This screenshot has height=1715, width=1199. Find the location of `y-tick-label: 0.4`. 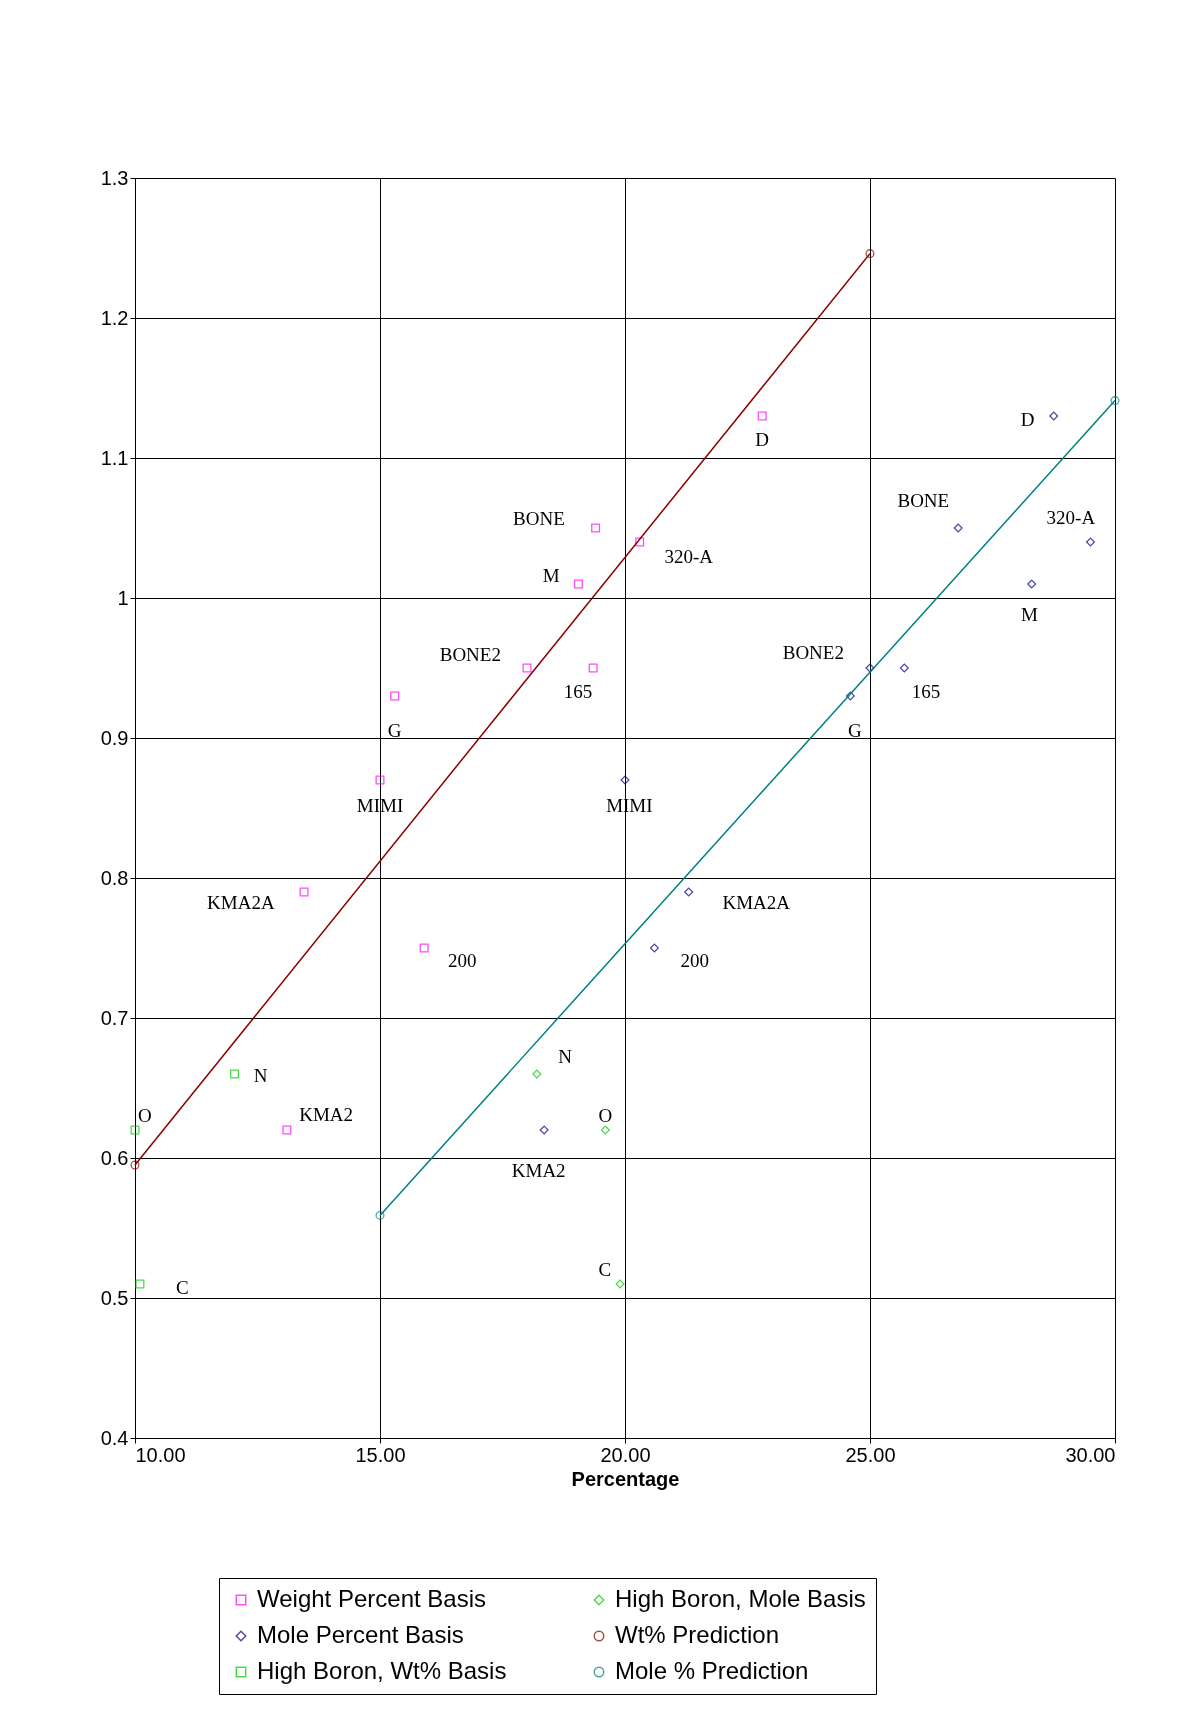

y-tick-label: 0.4 is located at coordinates (114, 1437).